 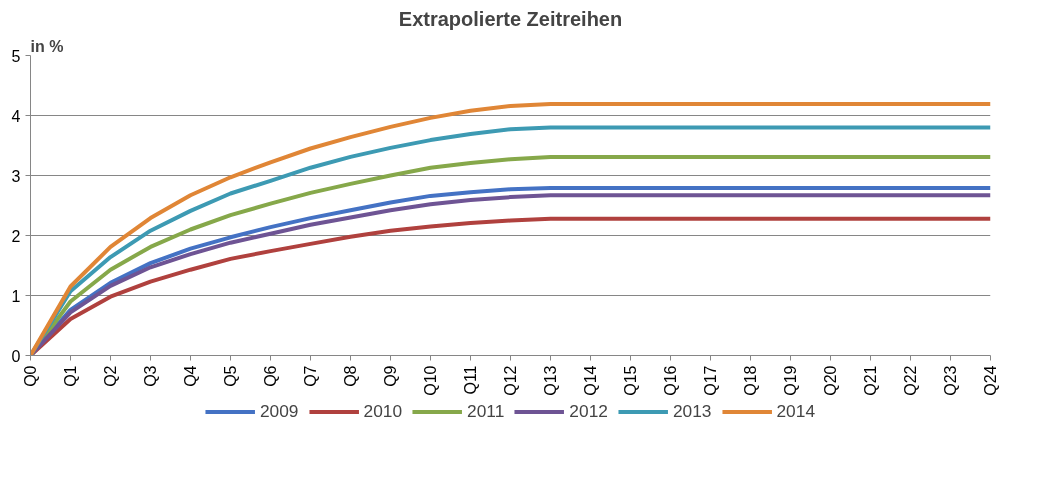 What do you see at coordinates (990, 380) in the screenshot?
I see `x-tick-label: Q24` at bounding box center [990, 380].